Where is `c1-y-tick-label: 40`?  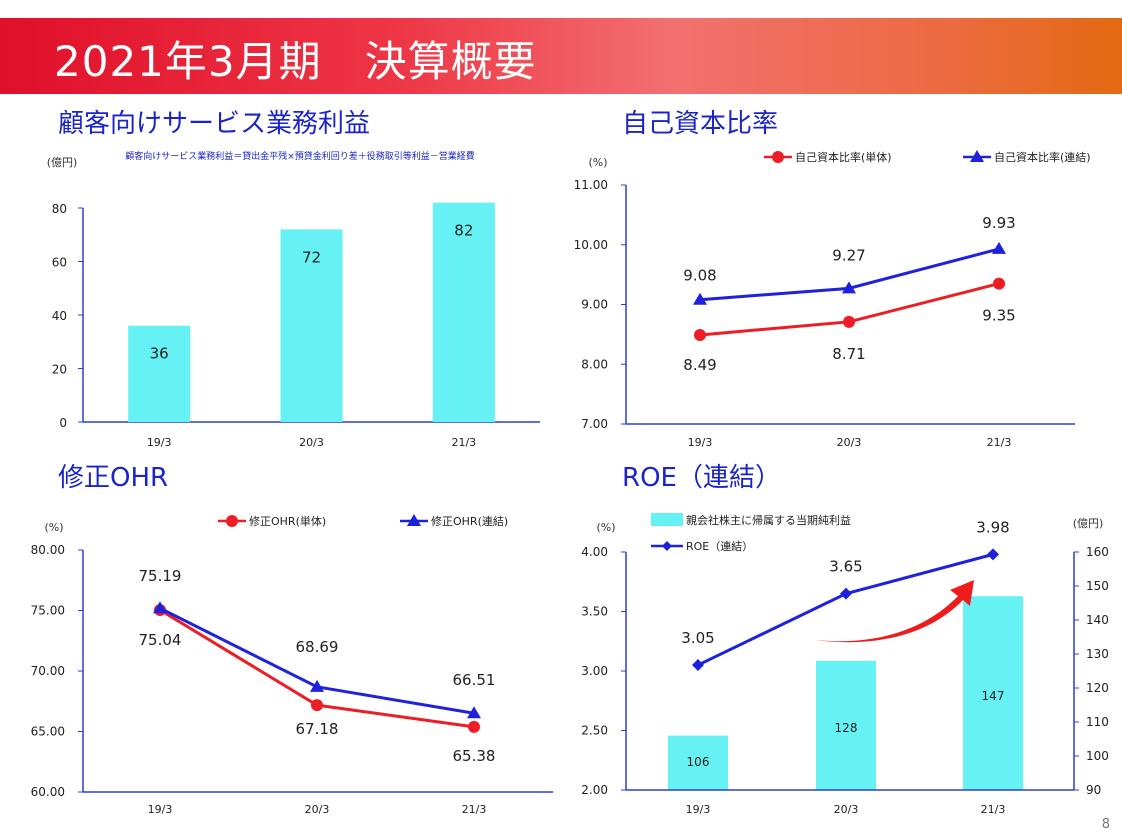 c1-y-tick-label: 40 is located at coordinates (59, 316).